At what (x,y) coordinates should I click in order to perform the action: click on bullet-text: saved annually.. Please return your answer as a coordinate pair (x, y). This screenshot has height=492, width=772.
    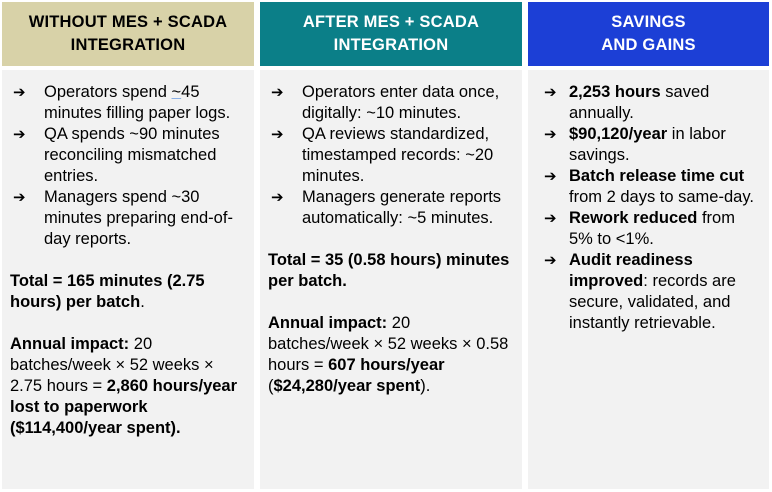
    Looking at the image, I should click on (639, 102).